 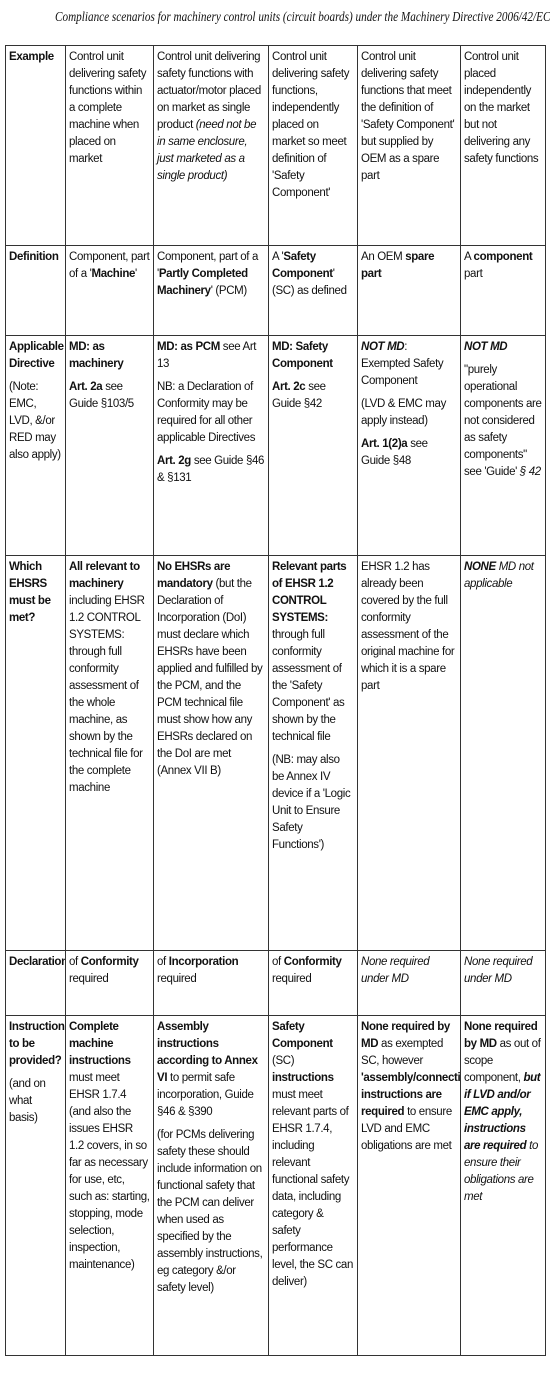 I want to click on text-run: Example, so click(x=31, y=57).